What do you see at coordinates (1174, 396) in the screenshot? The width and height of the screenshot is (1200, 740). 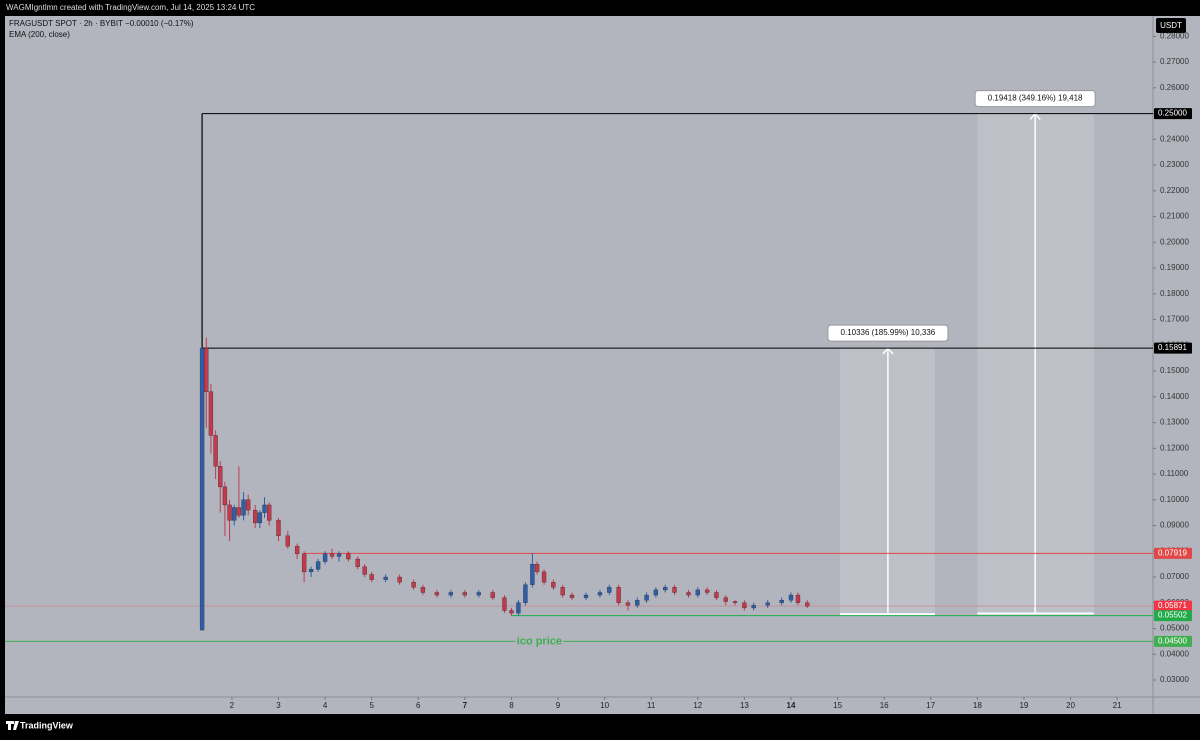 I see `y-tick-label: 0.14000` at bounding box center [1174, 396].